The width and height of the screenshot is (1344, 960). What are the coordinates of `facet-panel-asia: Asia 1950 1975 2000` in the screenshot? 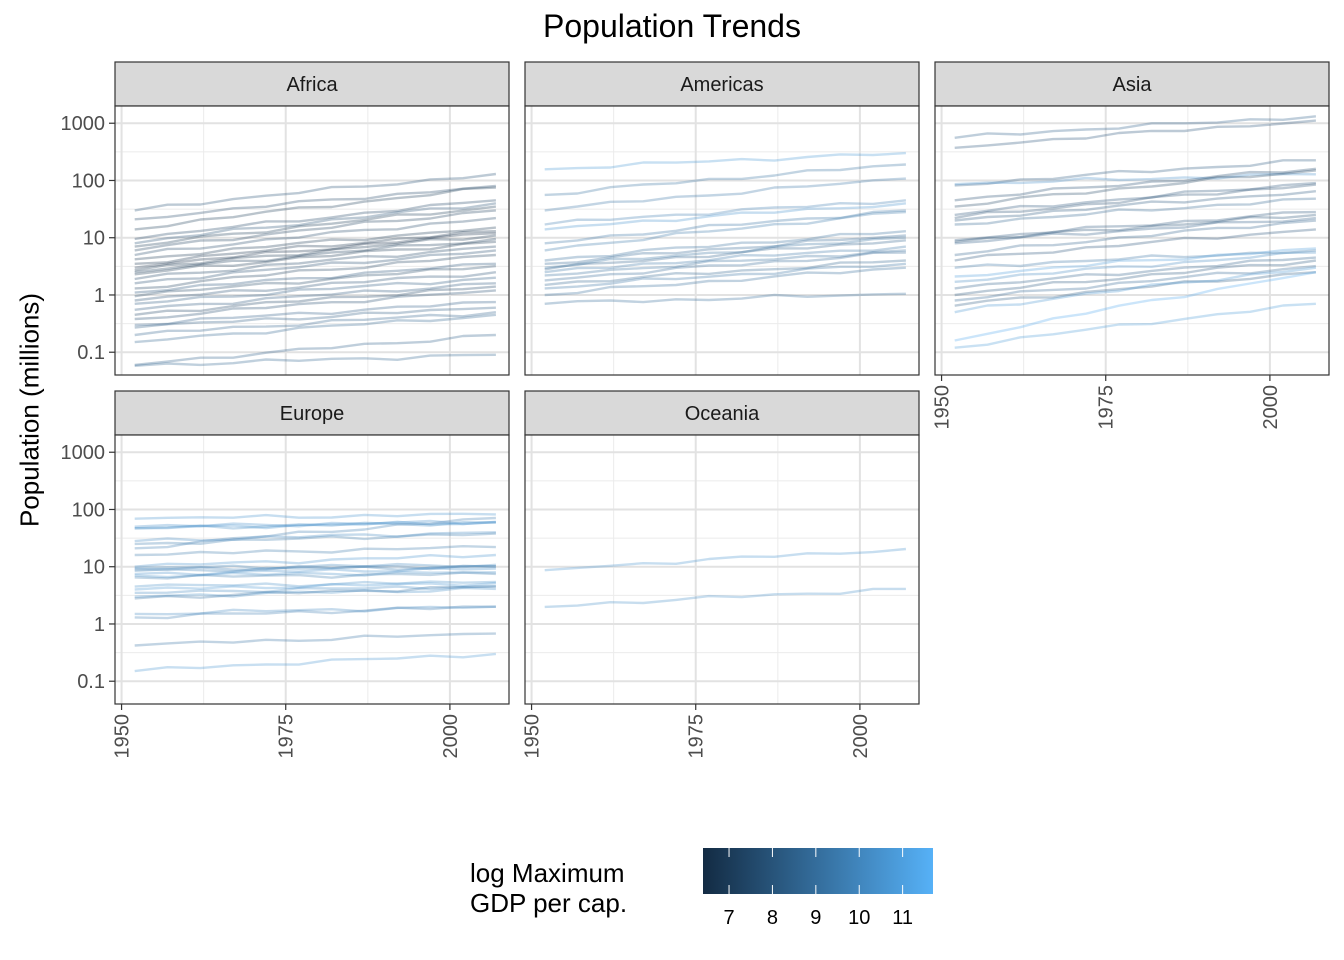 It's located at (1131, 245).